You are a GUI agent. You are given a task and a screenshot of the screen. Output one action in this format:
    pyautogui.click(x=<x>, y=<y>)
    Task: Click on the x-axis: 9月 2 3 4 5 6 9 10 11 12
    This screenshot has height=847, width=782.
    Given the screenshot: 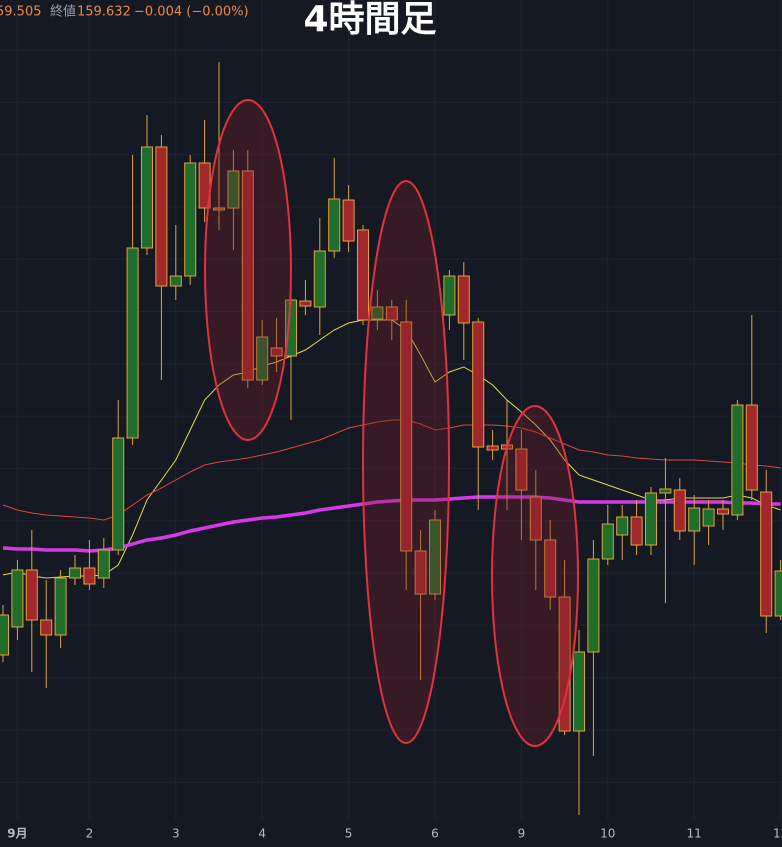 What is the action you would take?
    pyautogui.click(x=394, y=834)
    